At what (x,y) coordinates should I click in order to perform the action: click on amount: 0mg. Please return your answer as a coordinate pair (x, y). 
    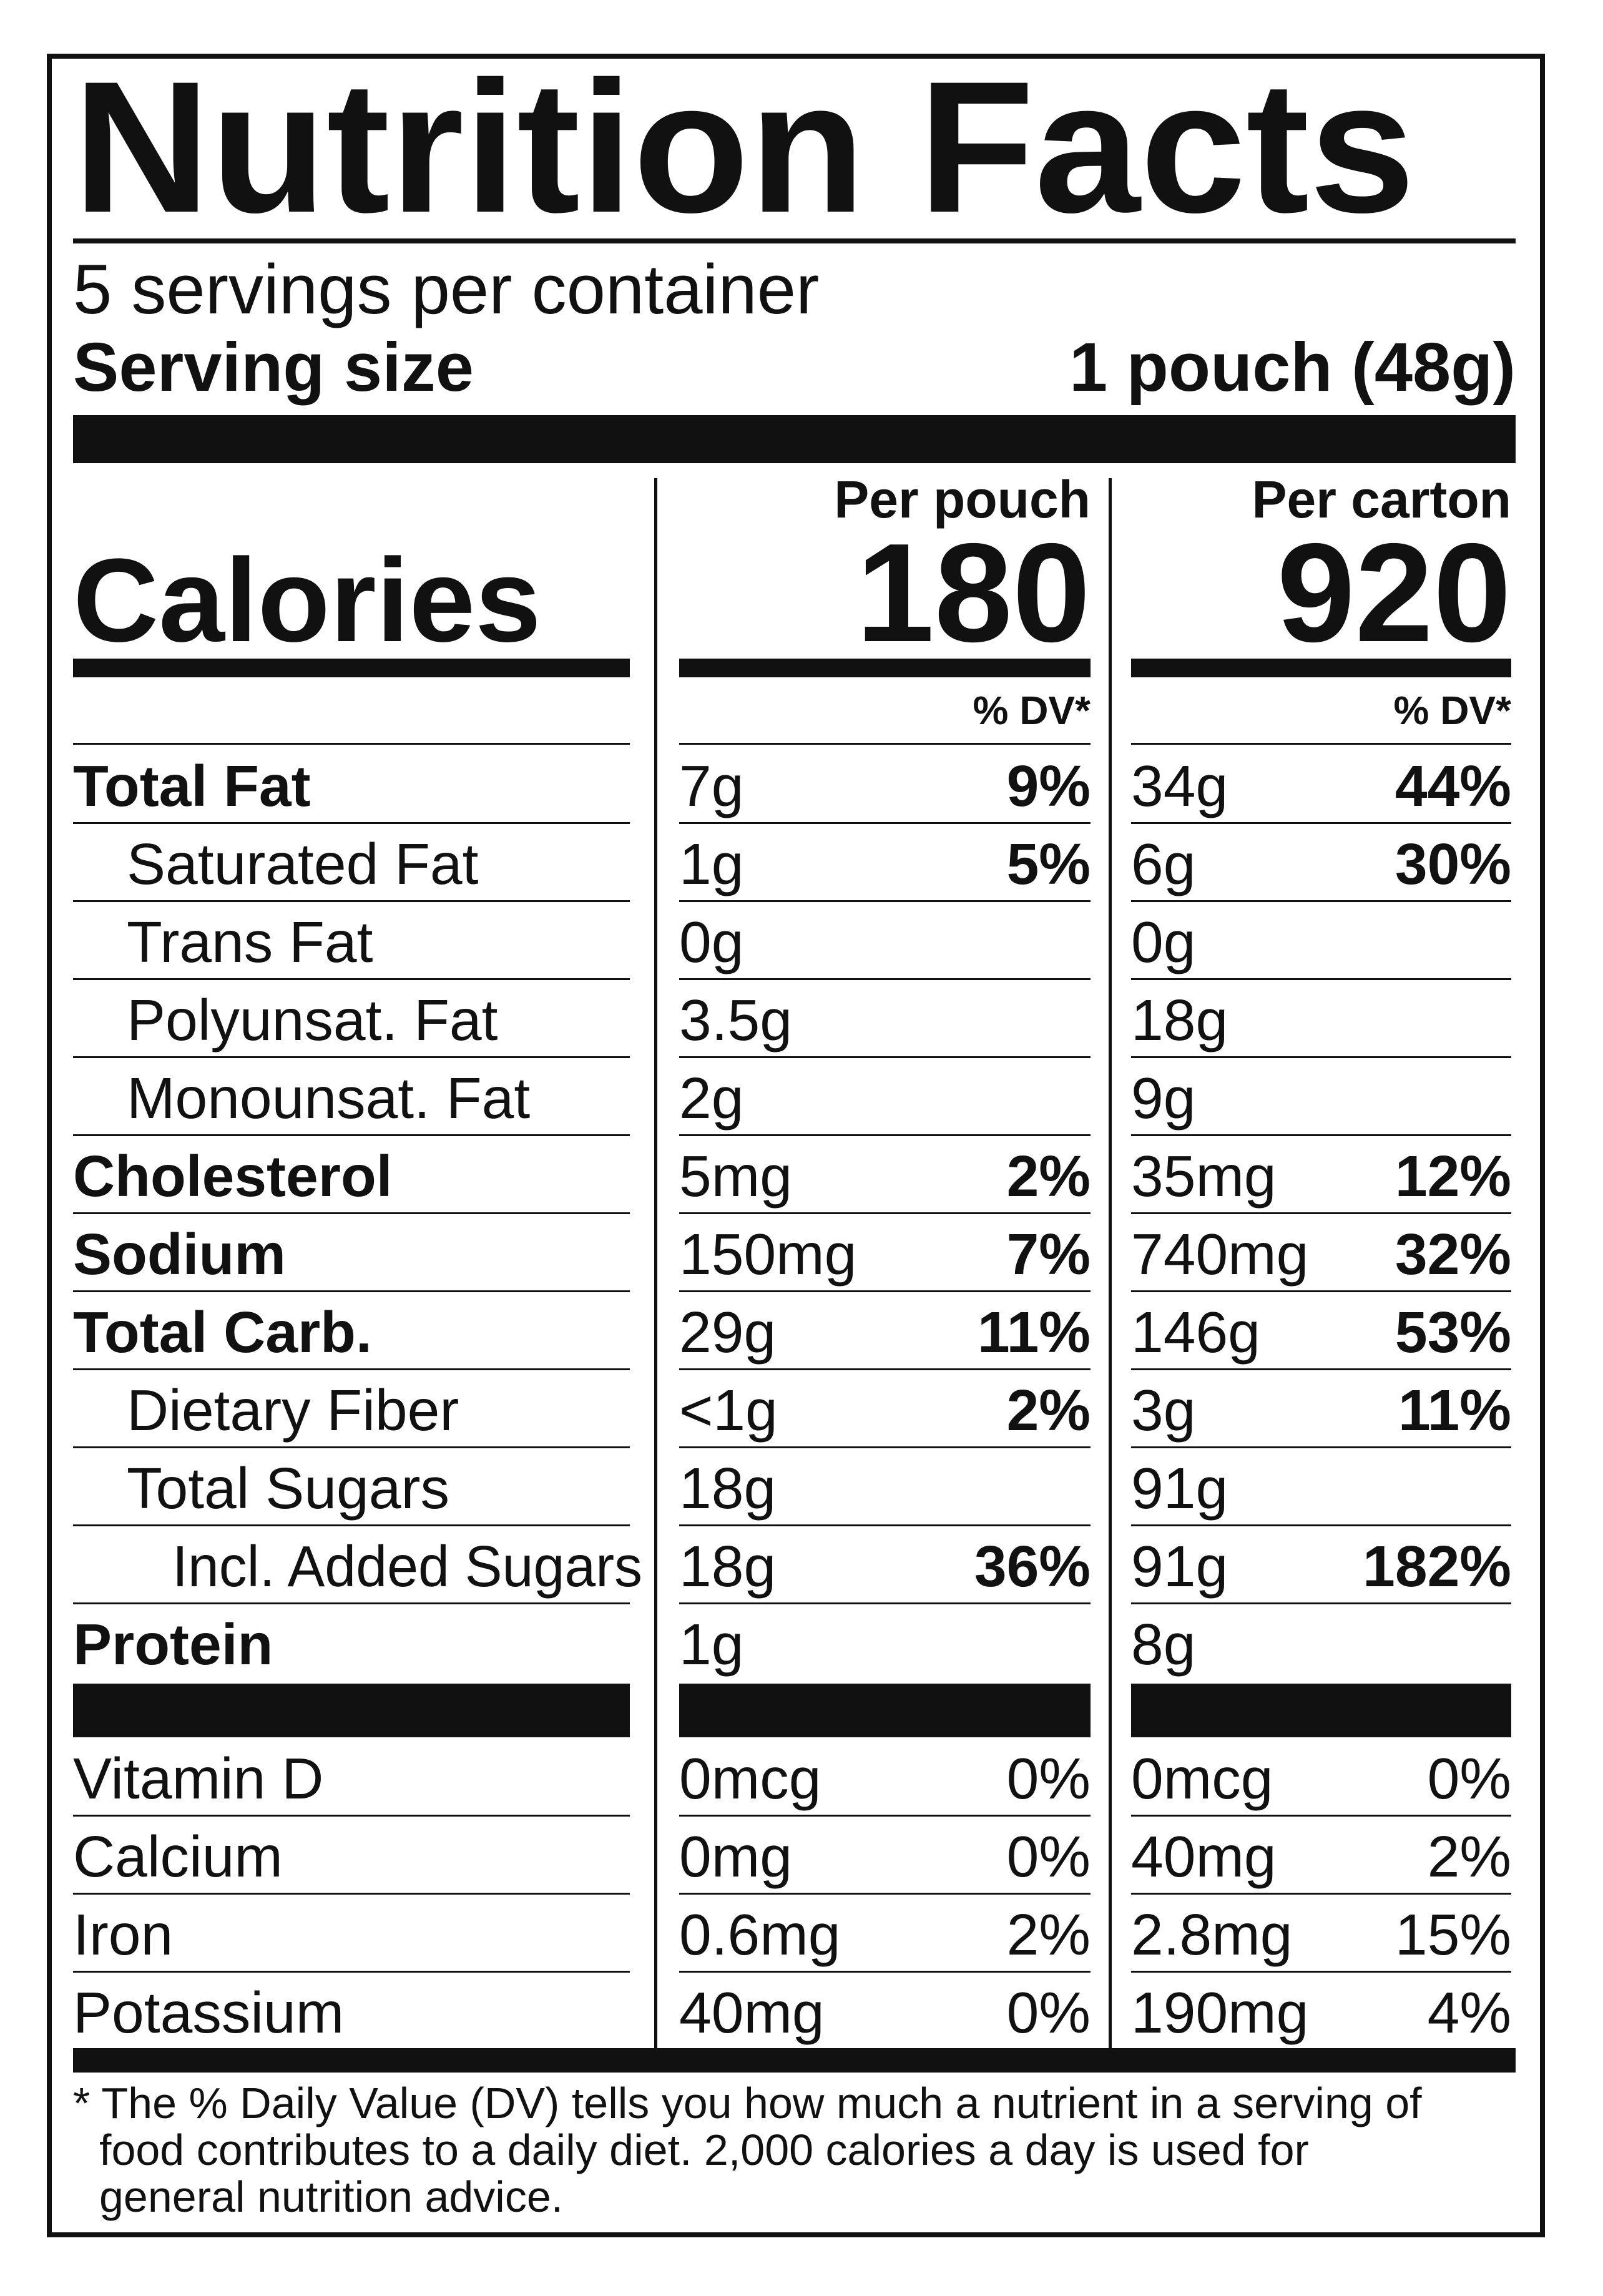
    Looking at the image, I should click on (735, 1856).